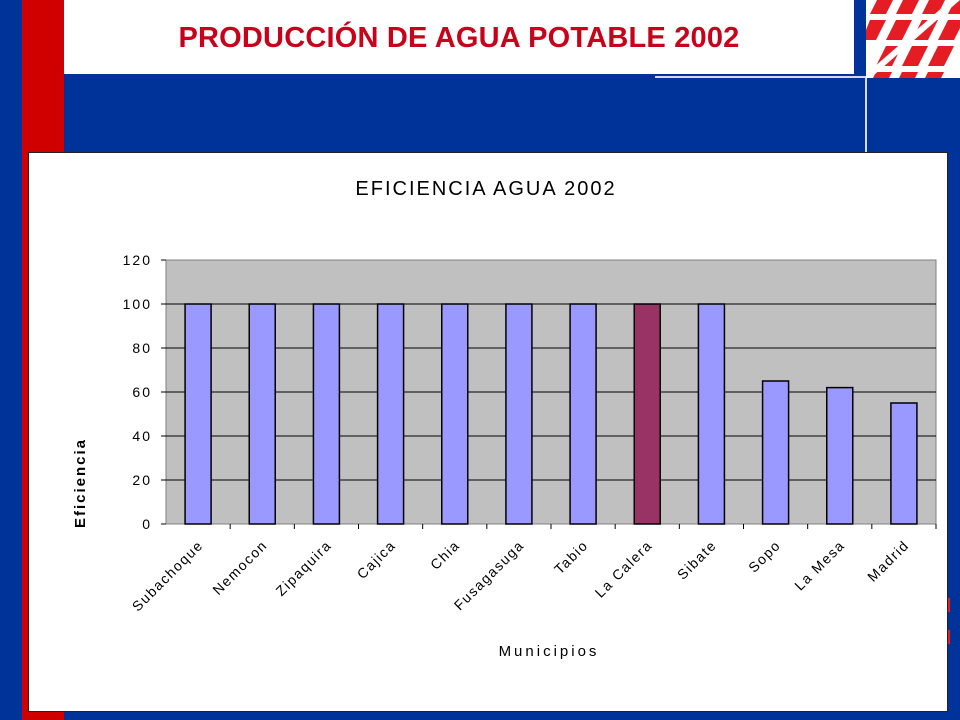 The height and width of the screenshot is (720, 960). I want to click on x-axis-label: Municipios, so click(549, 651).